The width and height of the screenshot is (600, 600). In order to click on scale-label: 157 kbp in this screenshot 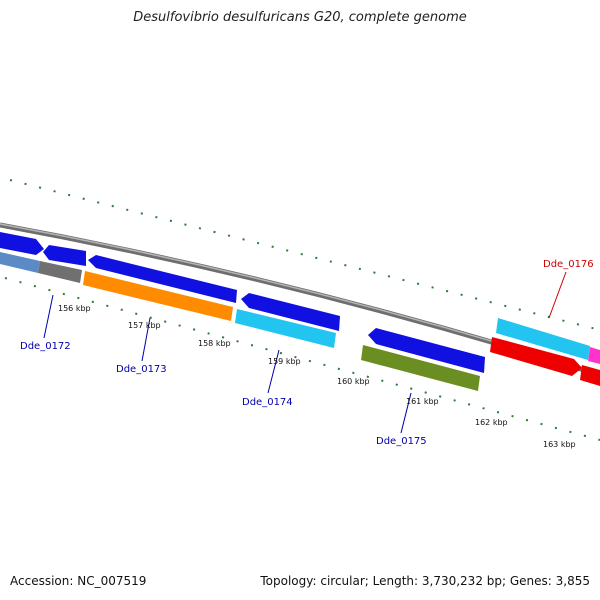, I will do `click(144, 325)`.